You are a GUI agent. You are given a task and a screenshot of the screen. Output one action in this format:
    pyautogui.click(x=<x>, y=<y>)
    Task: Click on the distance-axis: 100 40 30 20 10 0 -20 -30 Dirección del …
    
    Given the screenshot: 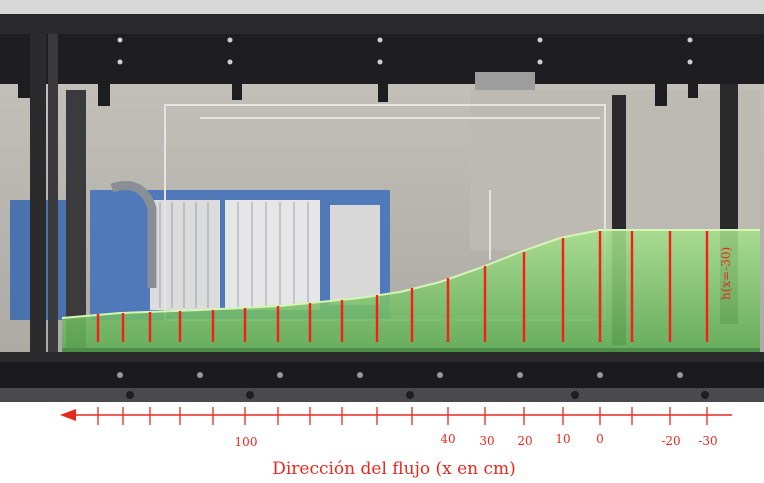 What is the action you would take?
    pyautogui.click(x=396, y=443)
    